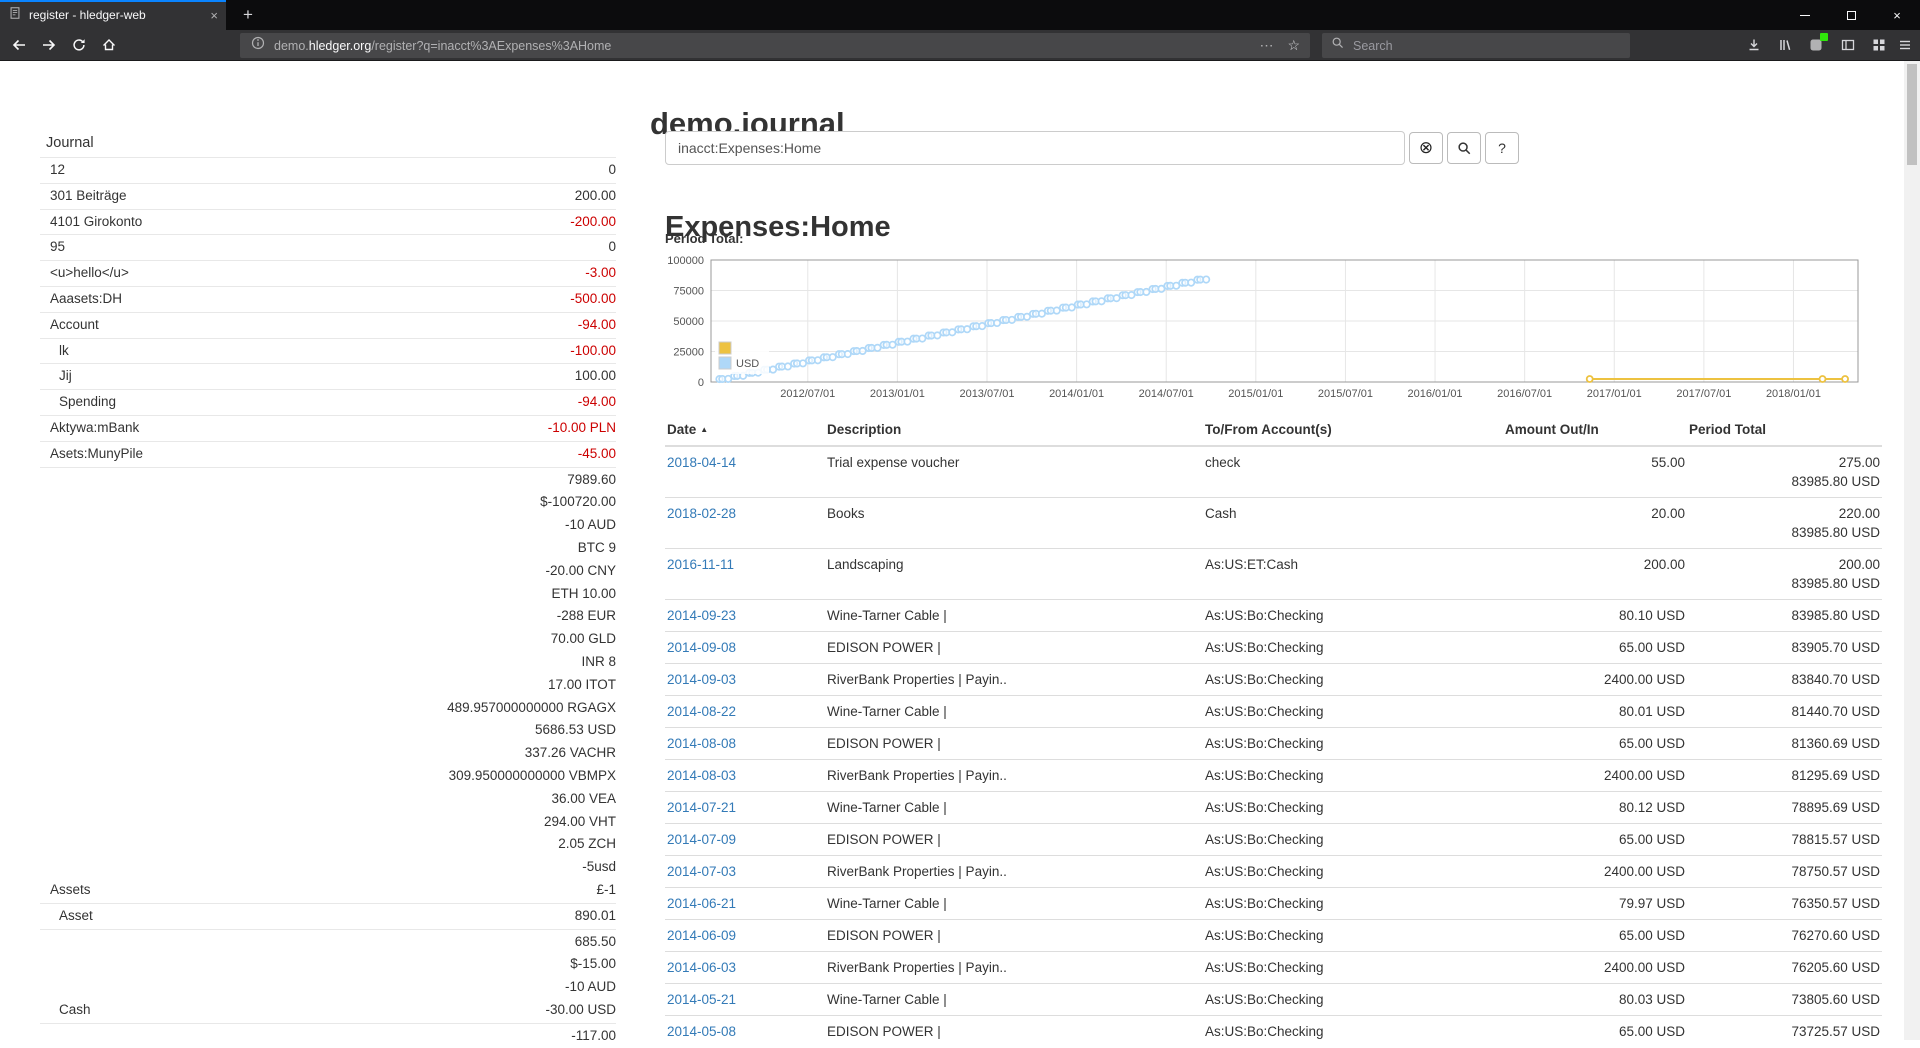 This screenshot has height=1048, width=1920. What do you see at coordinates (1879, 45) in the screenshot?
I see `grid-button` at bounding box center [1879, 45].